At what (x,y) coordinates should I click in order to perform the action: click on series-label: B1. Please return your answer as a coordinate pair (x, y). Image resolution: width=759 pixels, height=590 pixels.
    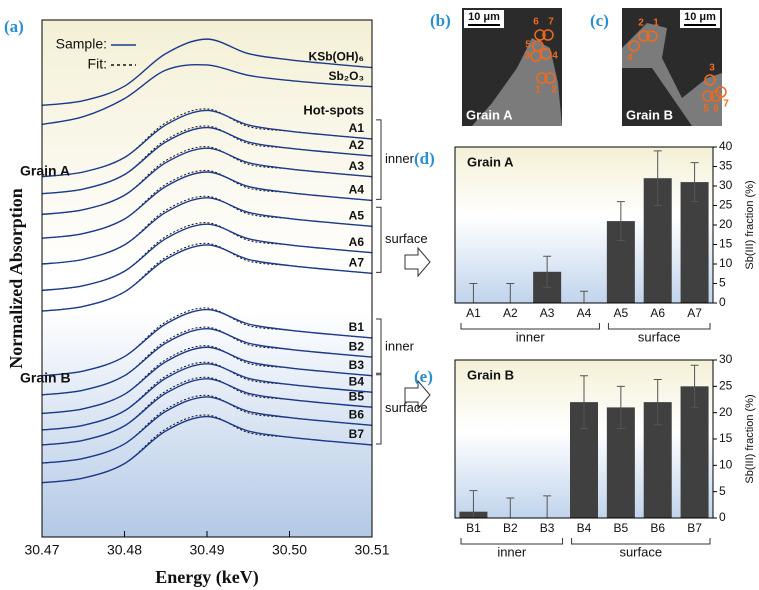
    Looking at the image, I should click on (357, 327).